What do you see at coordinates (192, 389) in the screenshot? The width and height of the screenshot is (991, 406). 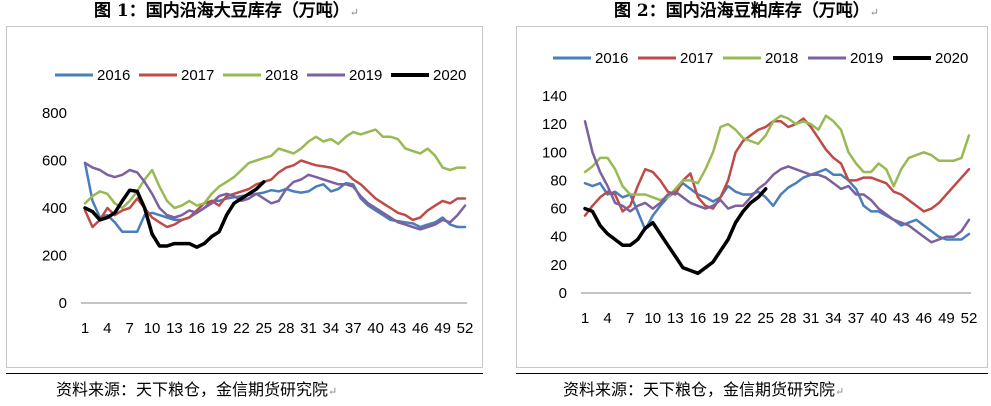 I see `chart-1-source-text: 资料来源：天下粮仓，金信期货研究院` at bounding box center [192, 389].